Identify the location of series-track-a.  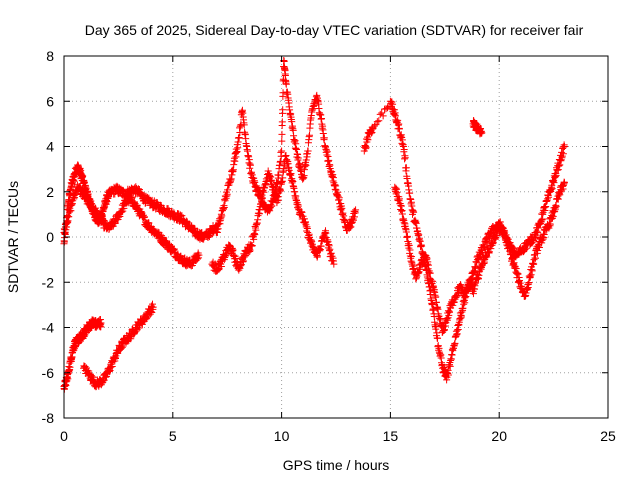
(140, 204).